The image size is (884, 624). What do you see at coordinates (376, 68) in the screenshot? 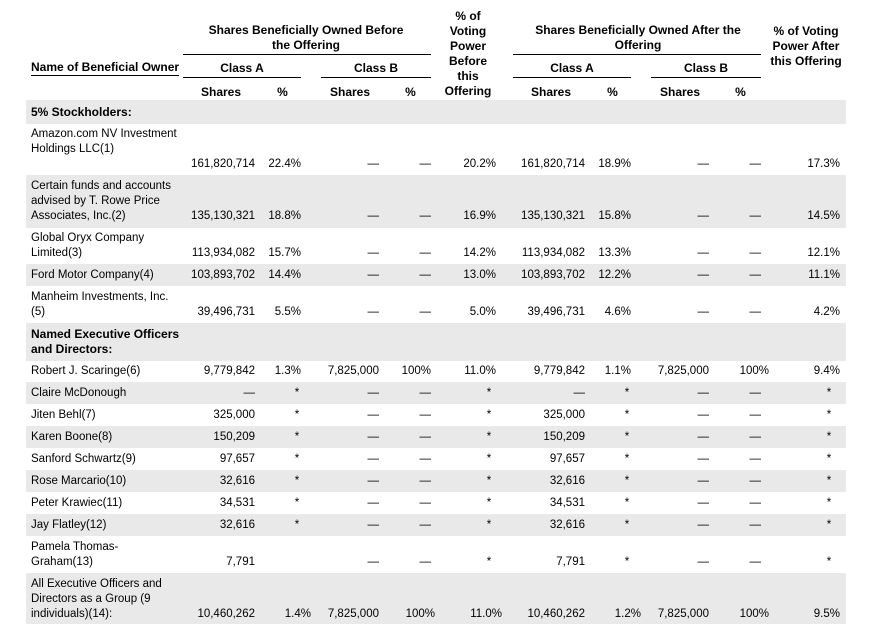
I see `header-class-b-before: Class B` at bounding box center [376, 68].